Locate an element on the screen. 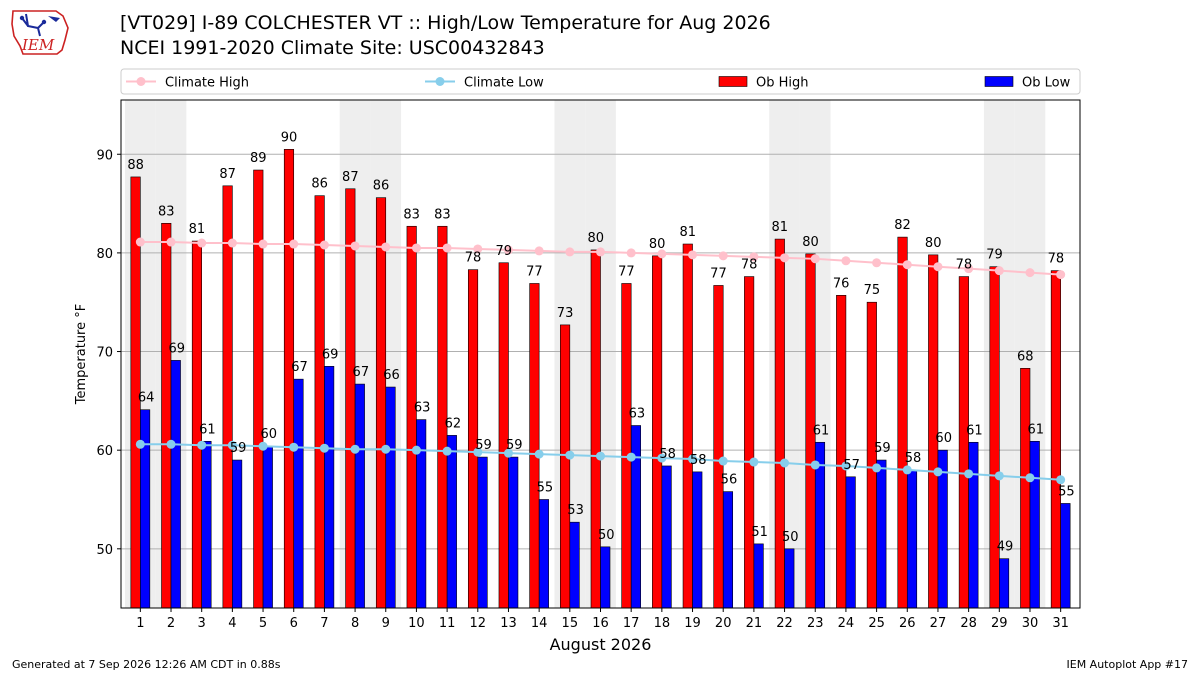 The height and width of the screenshot is (675, 1200). ob-high-label: 79 is located at coordinates (503, 251).